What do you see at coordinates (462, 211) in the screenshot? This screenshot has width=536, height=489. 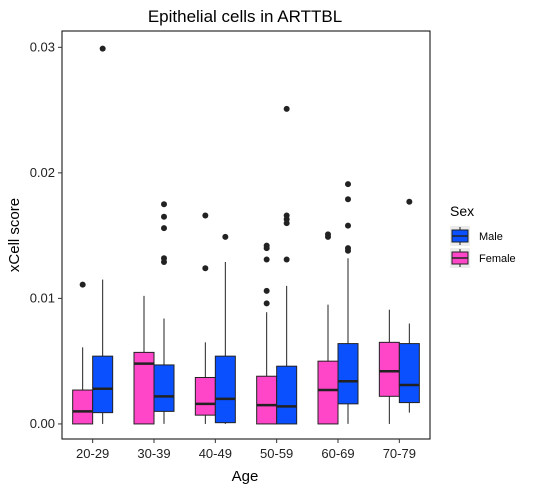 I see `legend-title: Sex` at bounding box center [462, 211].